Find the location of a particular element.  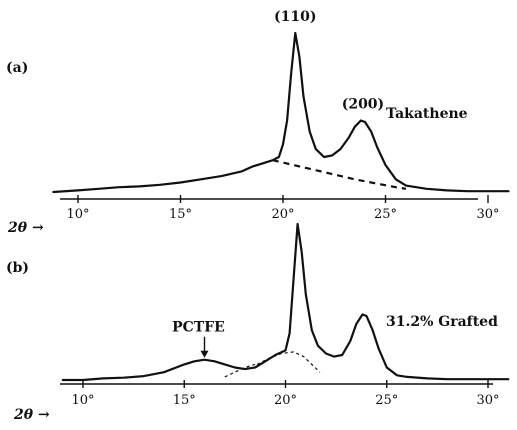

panel-a-annotation-0: (110) is located at coordinates (295, 17).